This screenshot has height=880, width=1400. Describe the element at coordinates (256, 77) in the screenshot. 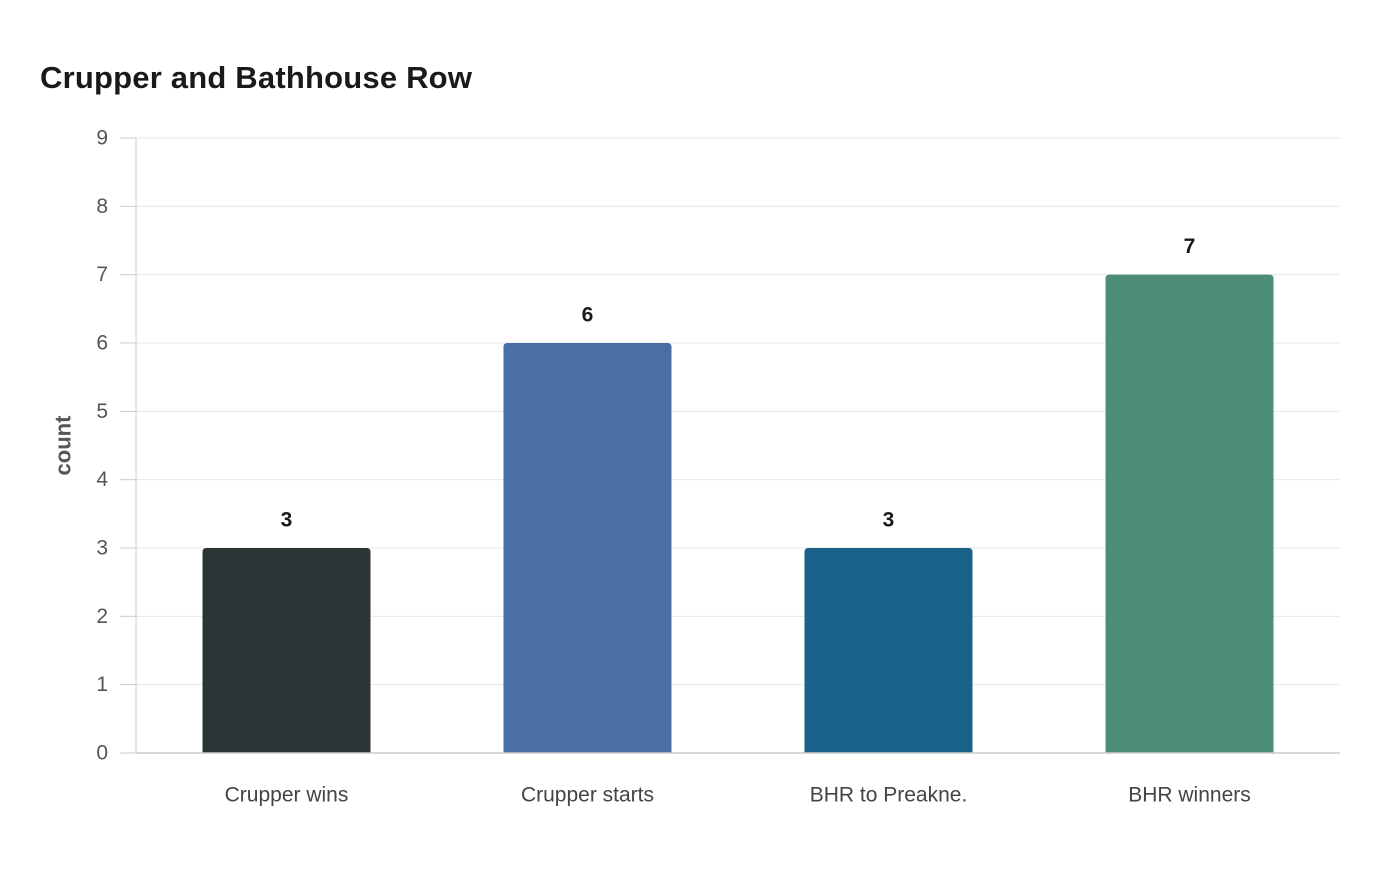

I see `chart-title: Crupper and Bathhouse Row` at that location.